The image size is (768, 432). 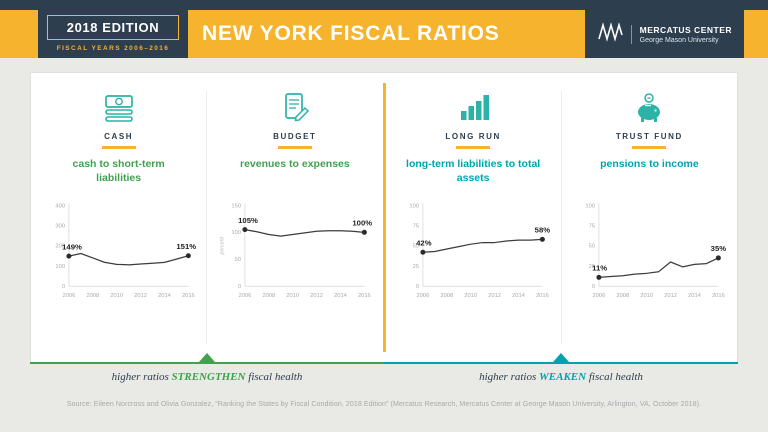 I want to click on svg-text: 100%, so click(x=362, y=223).